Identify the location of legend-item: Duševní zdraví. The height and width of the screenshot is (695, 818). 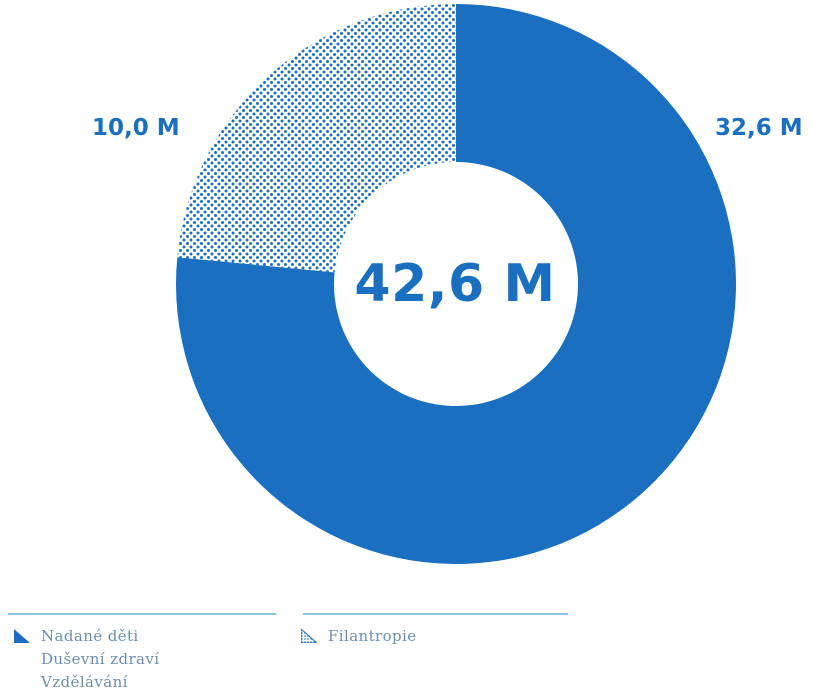
(86, 658).